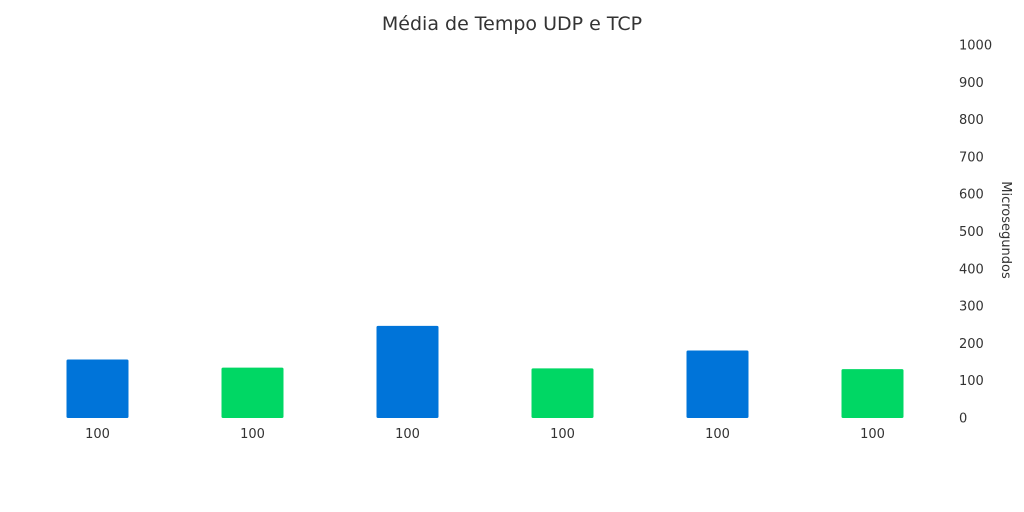  What do you see at coordinates (971, 344) in the screenshot?
I see `y-tick-label: 200` at bounding box center [971, 344].